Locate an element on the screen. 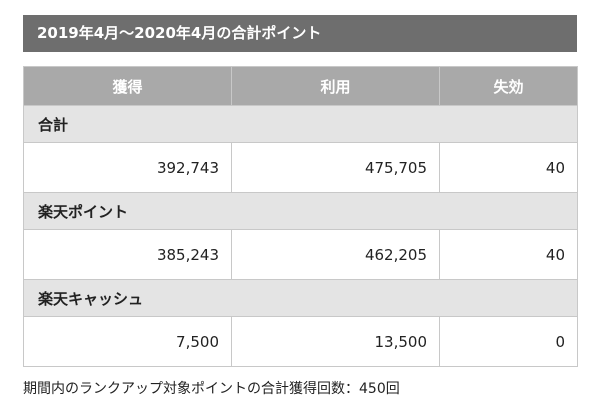  table-header-row: 獲得 利用 失効 is located at coordinates (300, 86).